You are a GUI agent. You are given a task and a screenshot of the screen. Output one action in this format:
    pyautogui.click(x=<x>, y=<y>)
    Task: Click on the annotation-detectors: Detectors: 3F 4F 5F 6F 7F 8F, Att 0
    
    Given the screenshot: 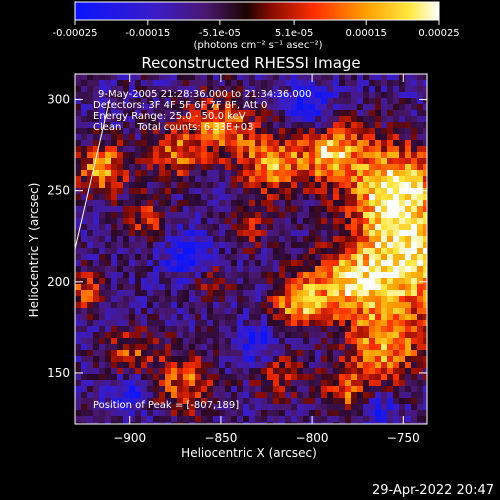 What is the action you would take?
    pyautogui.click(x=180, y=105)
    